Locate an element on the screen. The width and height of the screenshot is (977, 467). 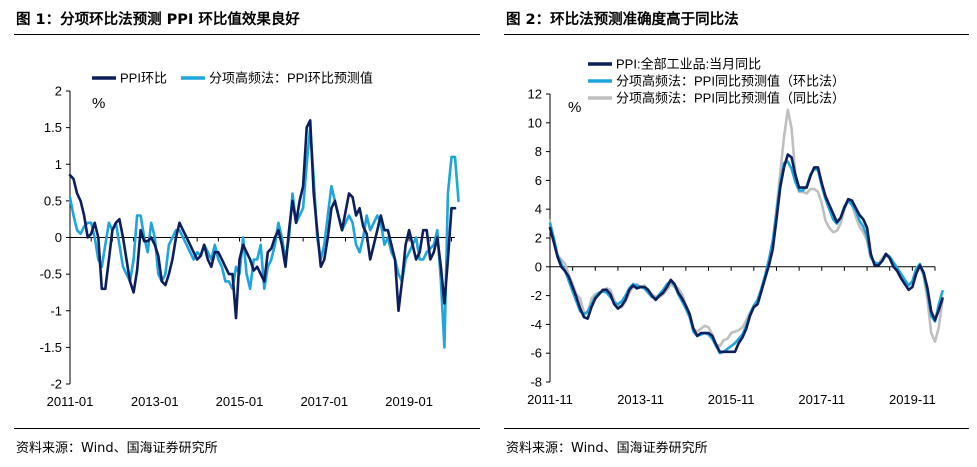
y-tick-label: -8 is located at coordinates (536, 382).